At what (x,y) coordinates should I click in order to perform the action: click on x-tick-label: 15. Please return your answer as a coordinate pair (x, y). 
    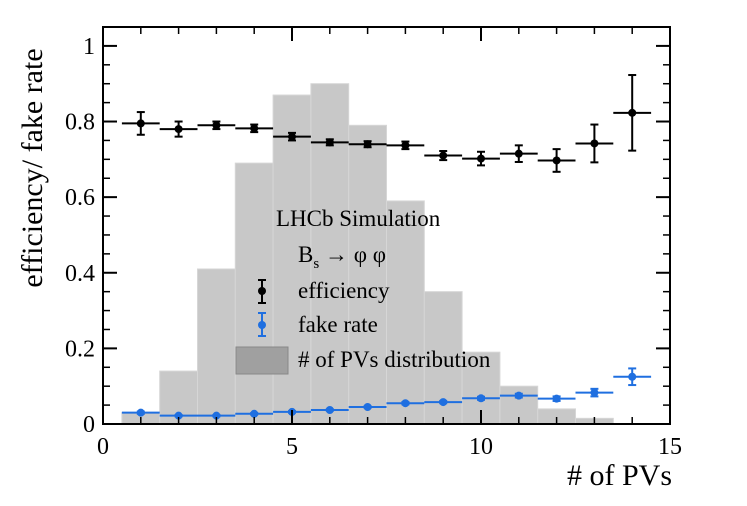
    Looking at the image, I should click on (670, 447).